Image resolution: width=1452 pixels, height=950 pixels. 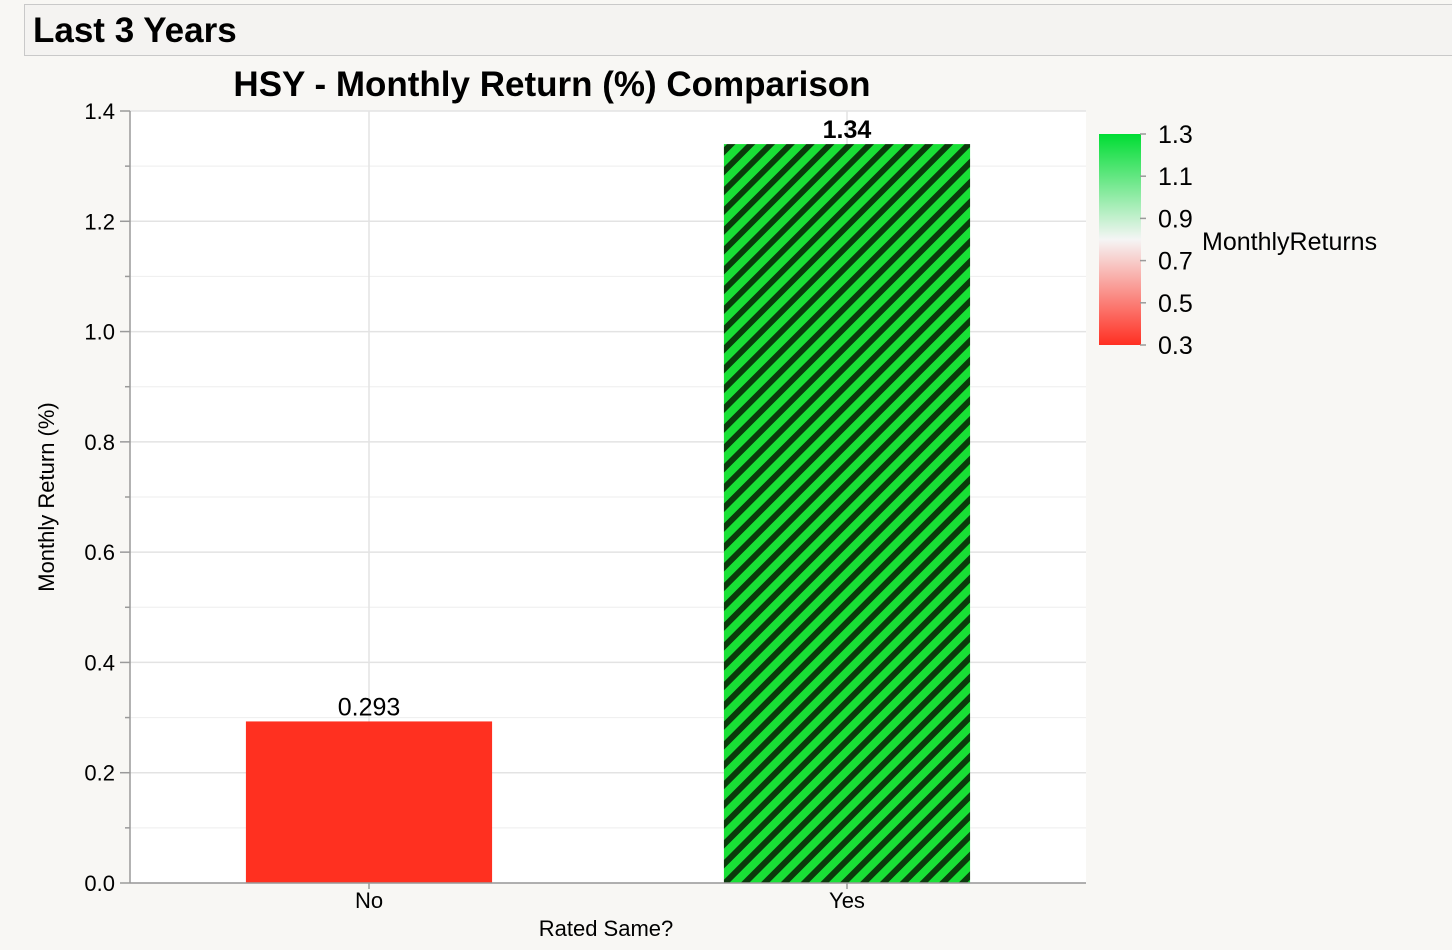 What do you see at coordinates (99, 332) in the screenshot?
I see `y-tick-label: 1.0` at bounding box center [99, 332].